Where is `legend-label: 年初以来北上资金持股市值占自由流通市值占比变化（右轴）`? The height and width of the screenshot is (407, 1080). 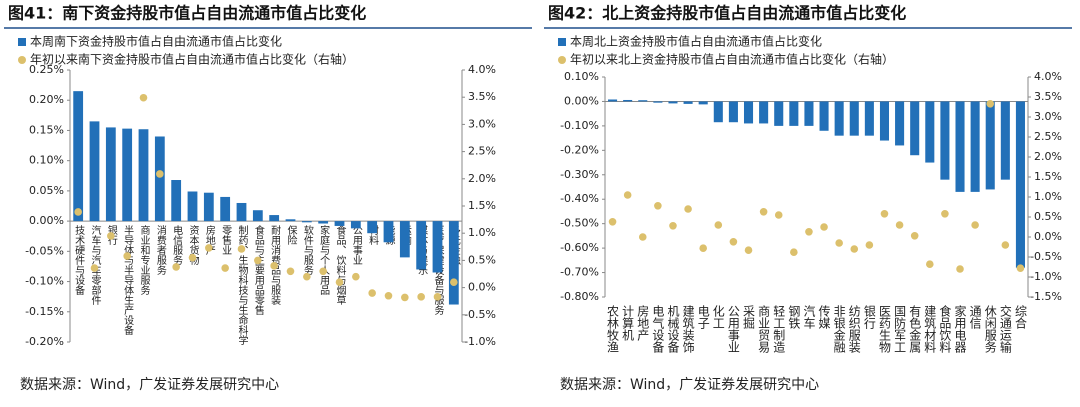 legend-label: 年初以来北上资金持股市值占自由流通市值占比变化（右轴） is located at coordinates (732, 59).